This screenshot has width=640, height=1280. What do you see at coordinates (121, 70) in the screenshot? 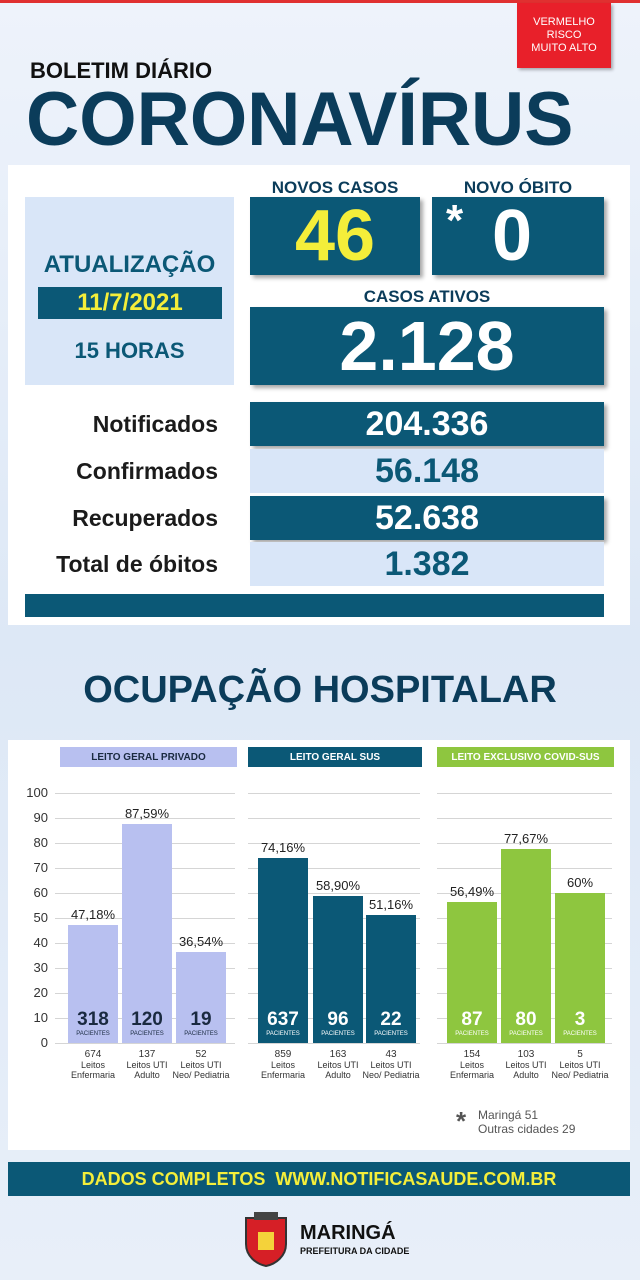
I see `subtitle: BOLETIM DIÁRIO` at bounding box center [121, 70].